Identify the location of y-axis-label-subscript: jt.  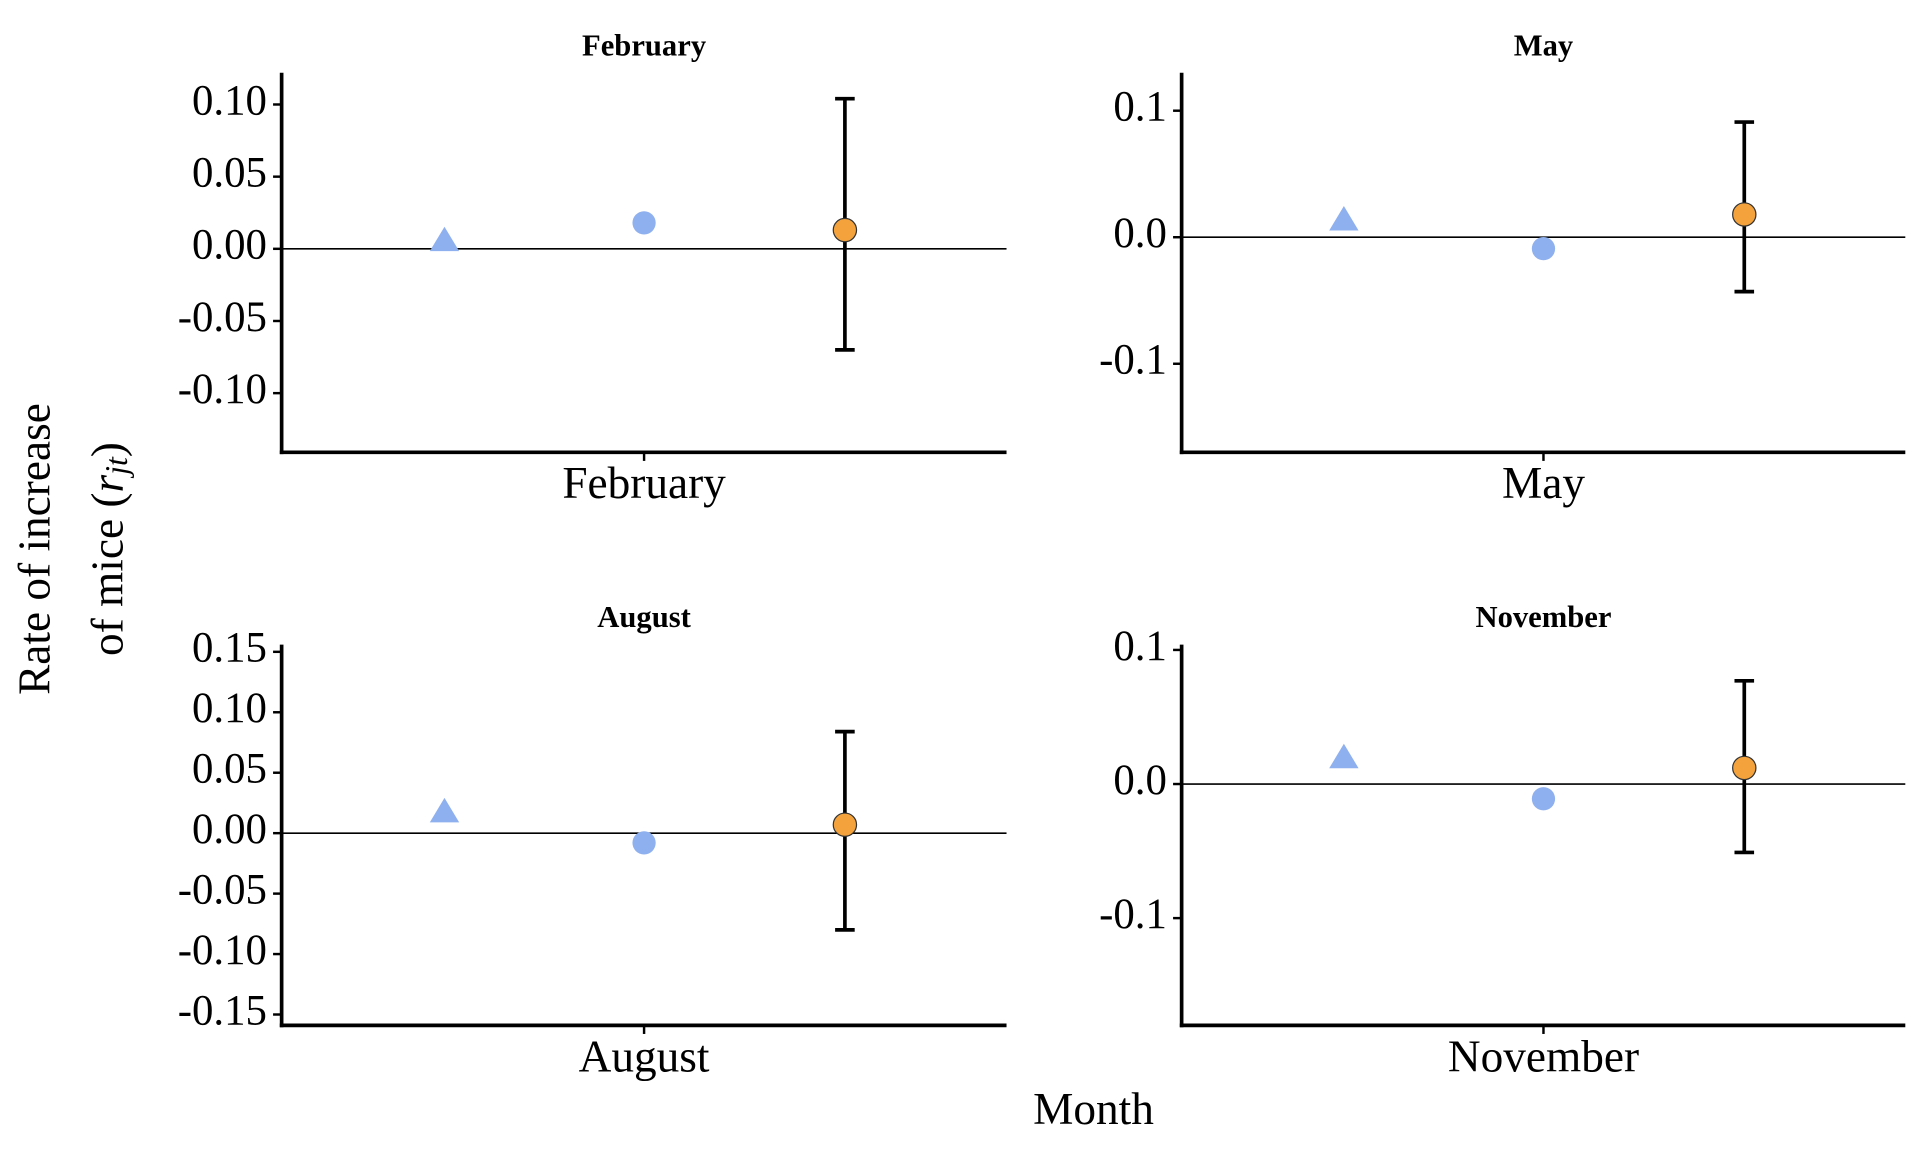
(116, 467).